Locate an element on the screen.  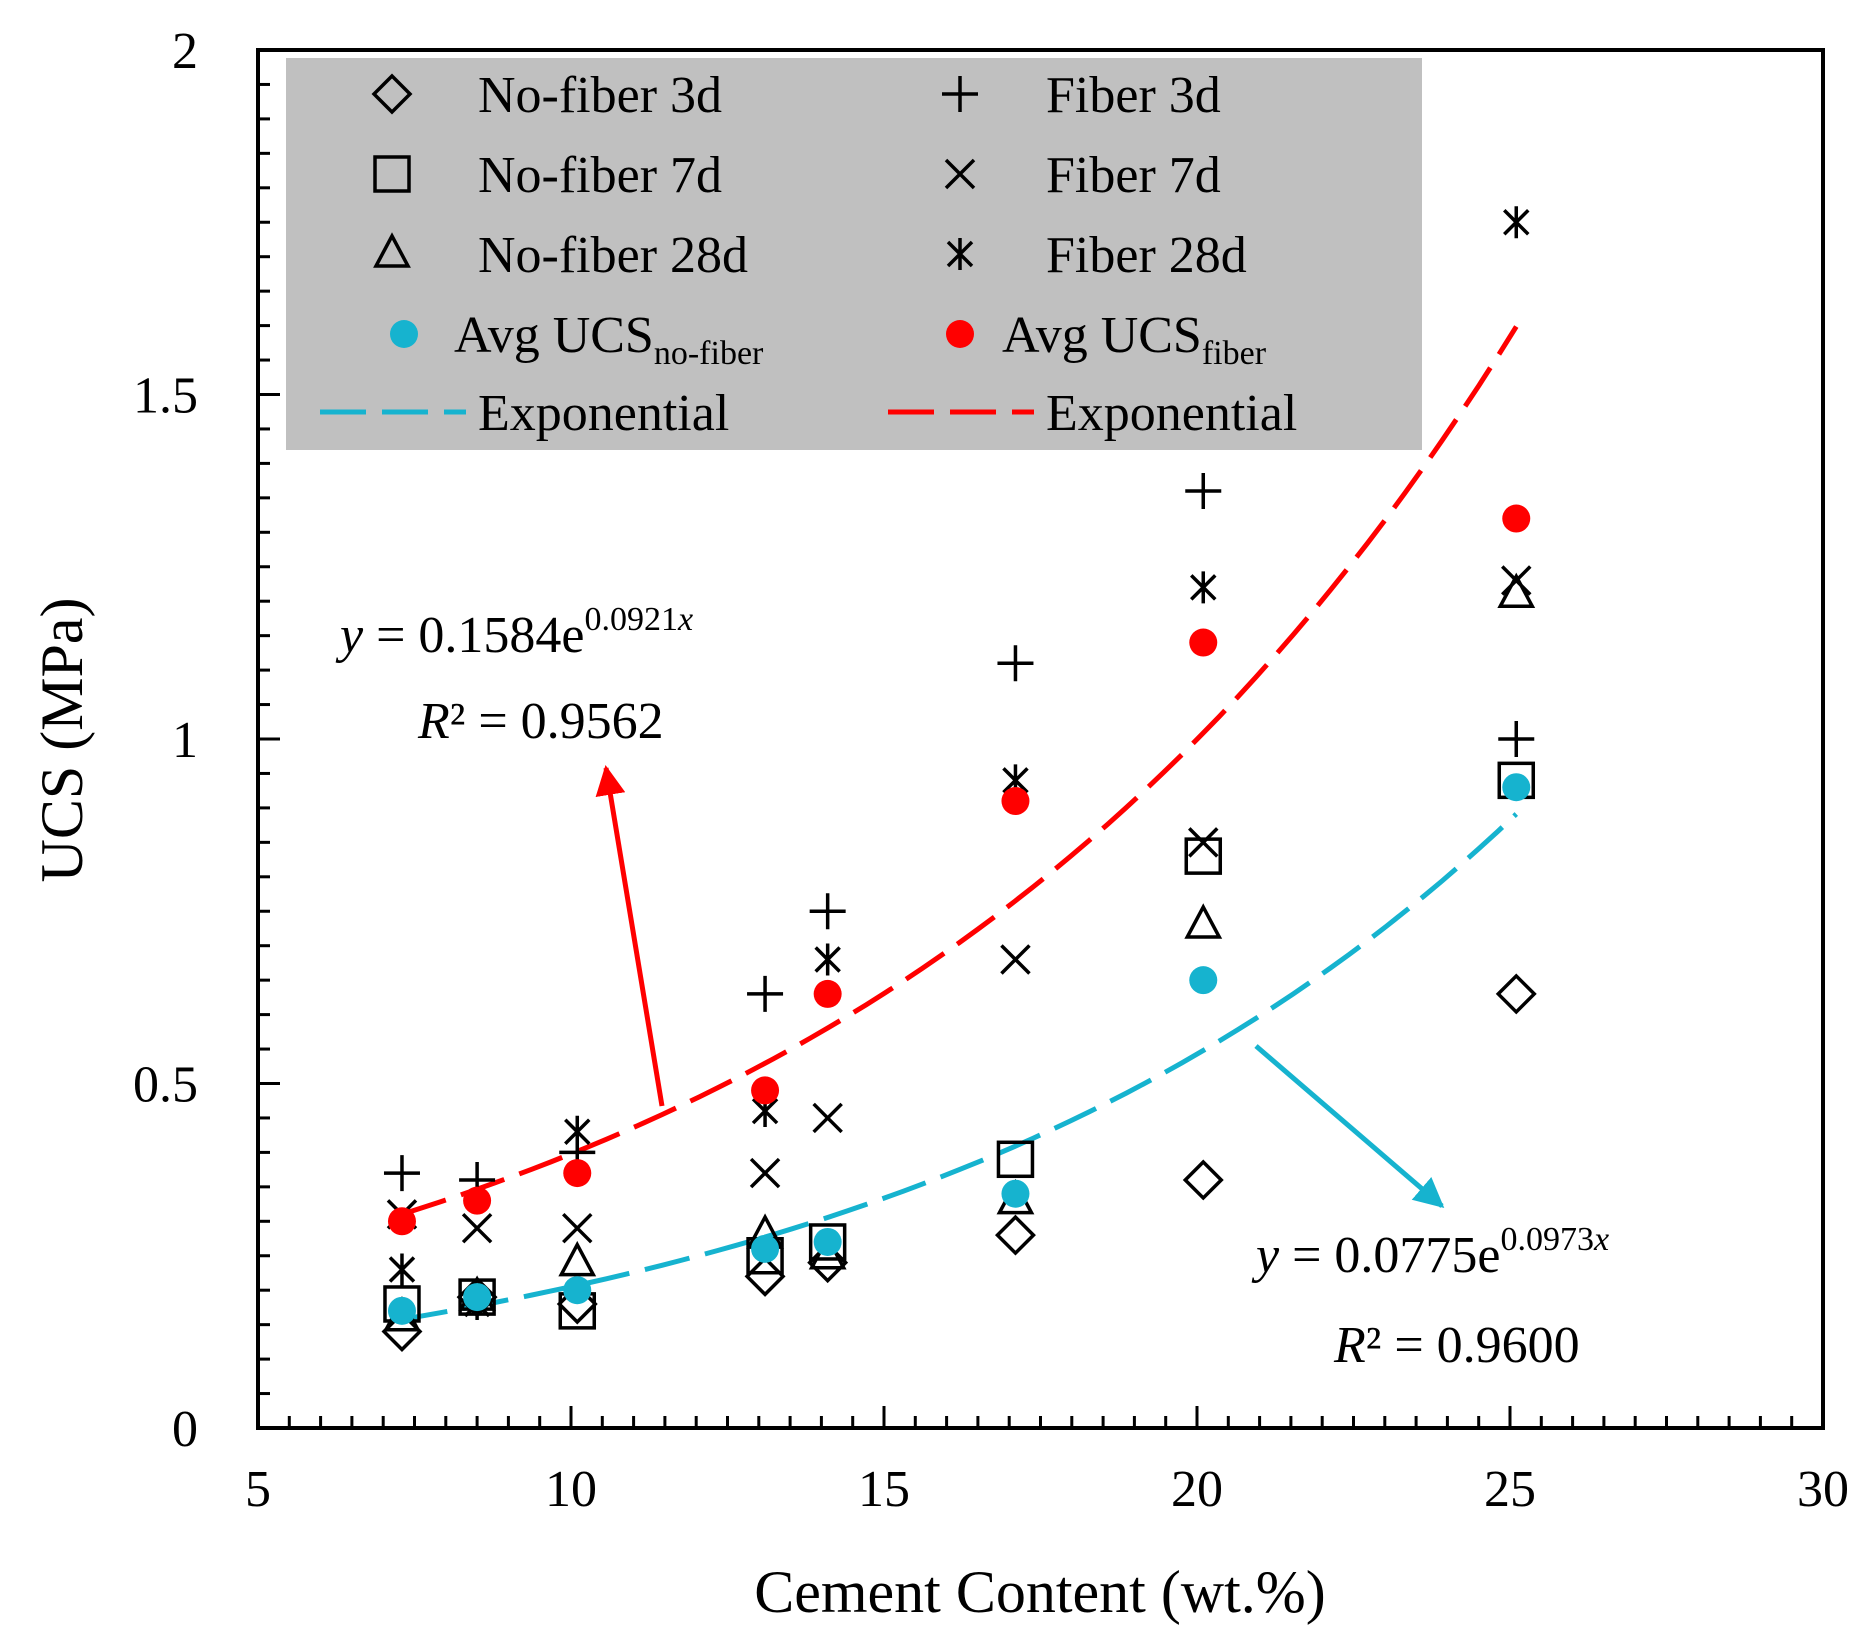
x-tick-label: 20 is located at coordinates (1197, 1489).